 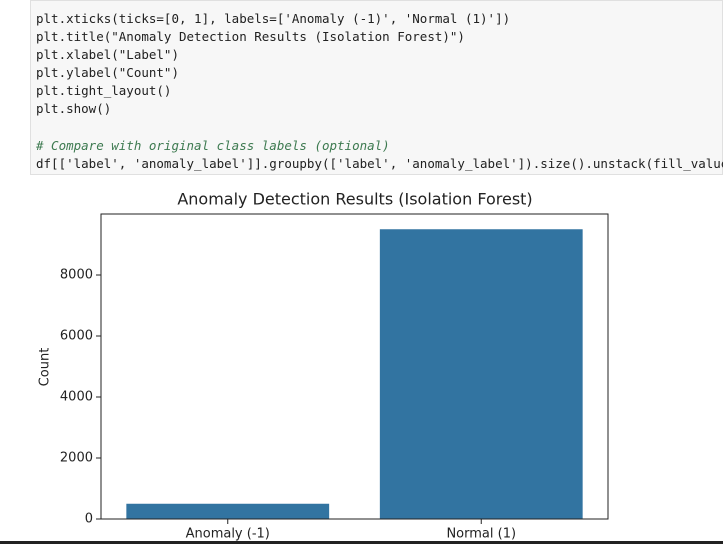 I want to click on window-edge, so click(x=361, y=542).